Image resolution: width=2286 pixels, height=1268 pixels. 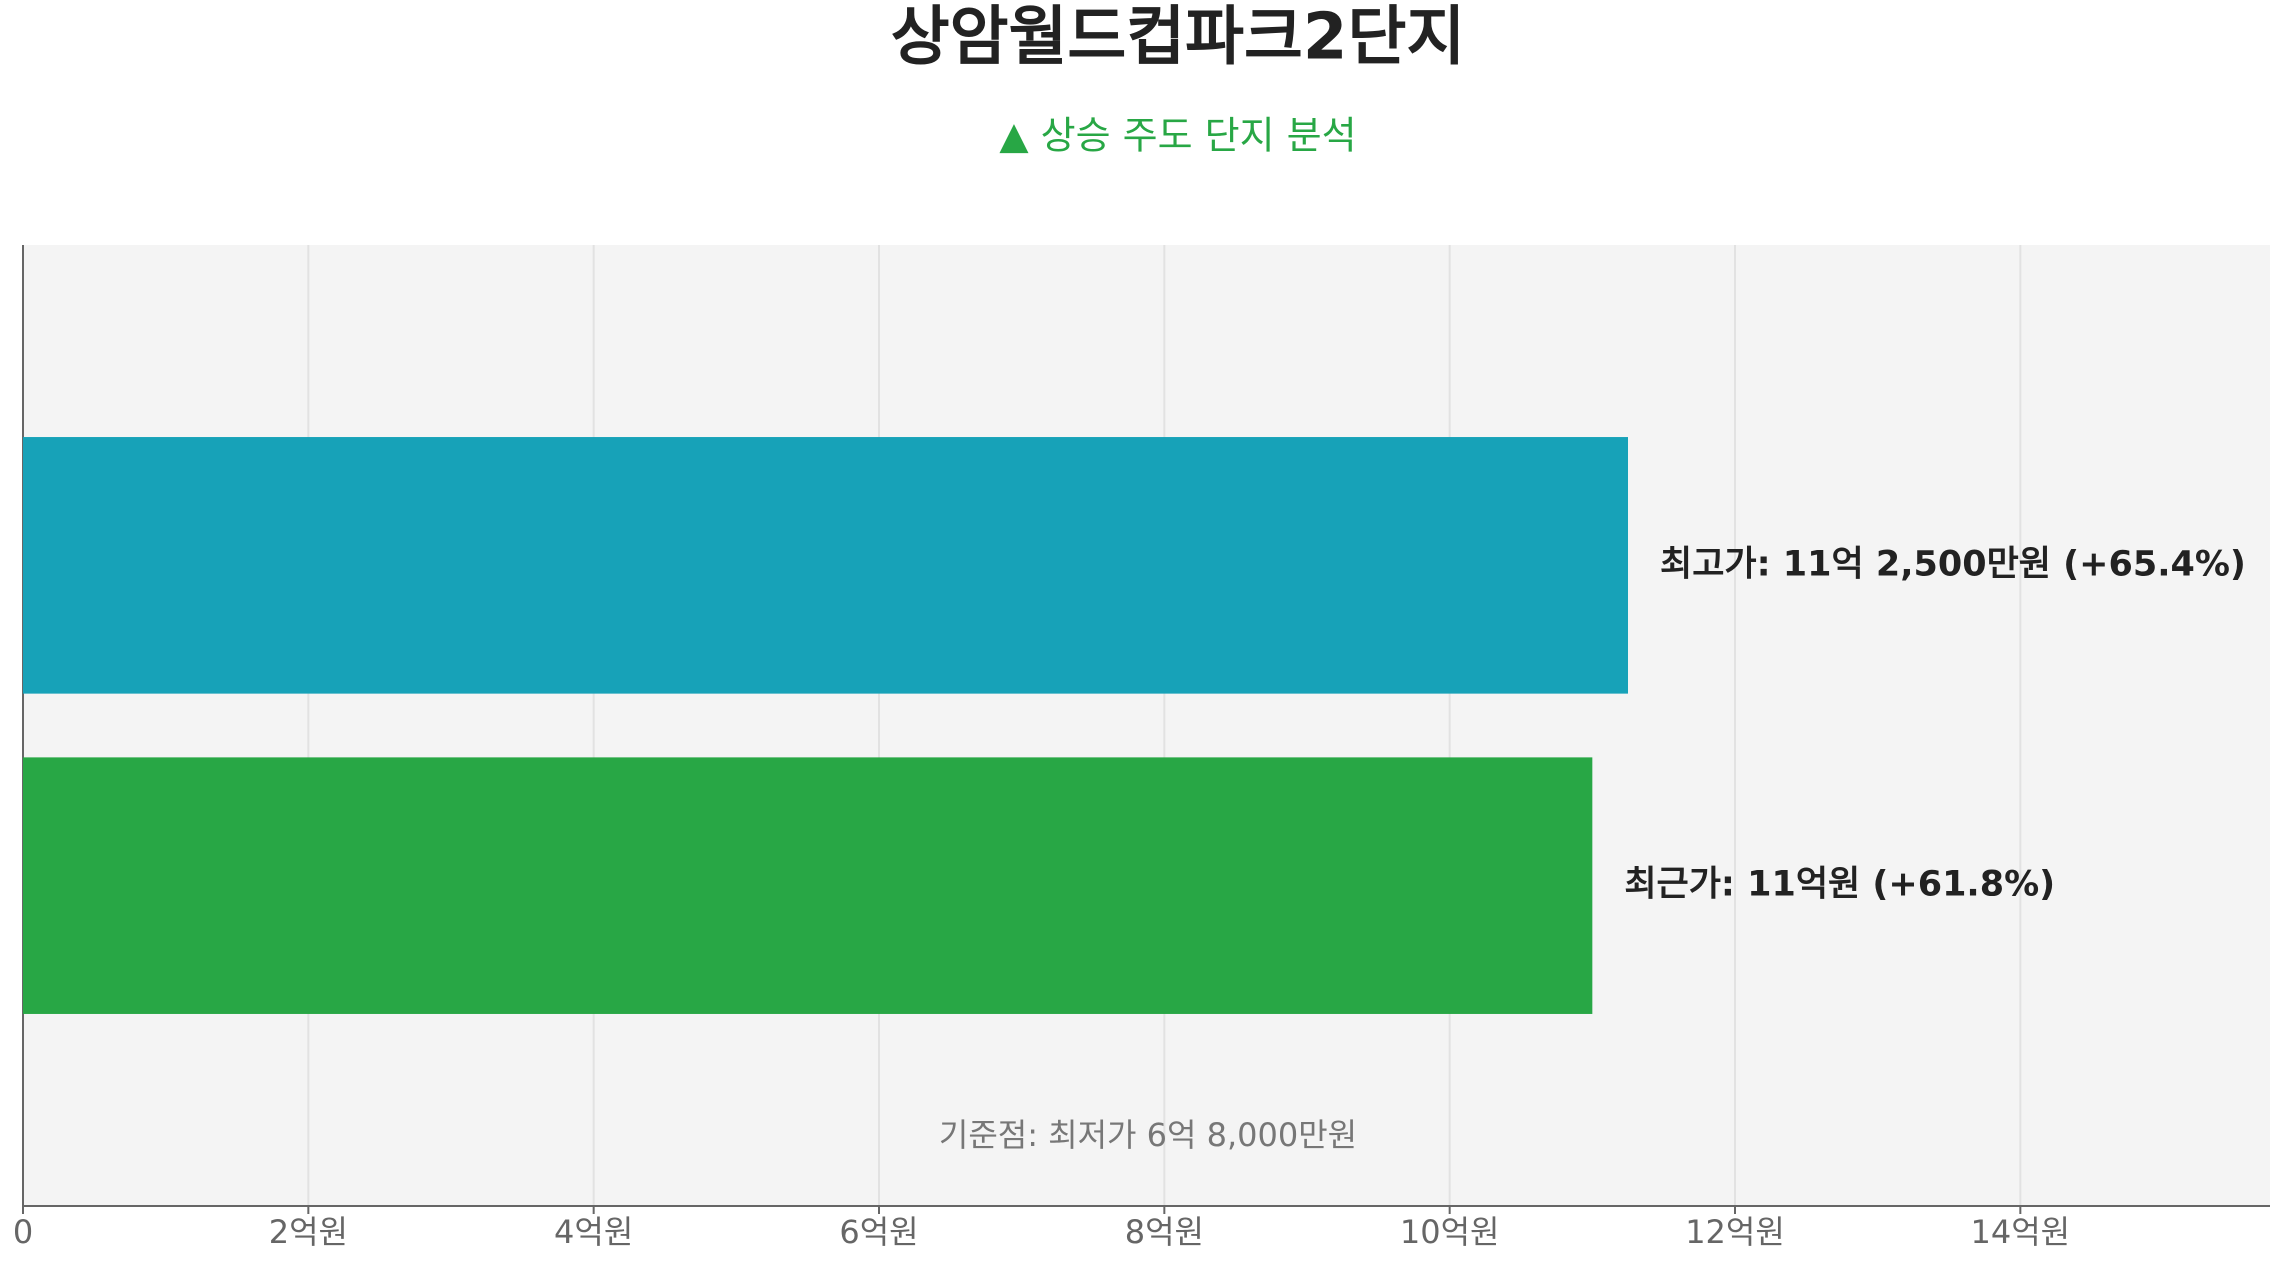 I want to click on x-tick-label: 2억원, so click(x=308, y=1232).